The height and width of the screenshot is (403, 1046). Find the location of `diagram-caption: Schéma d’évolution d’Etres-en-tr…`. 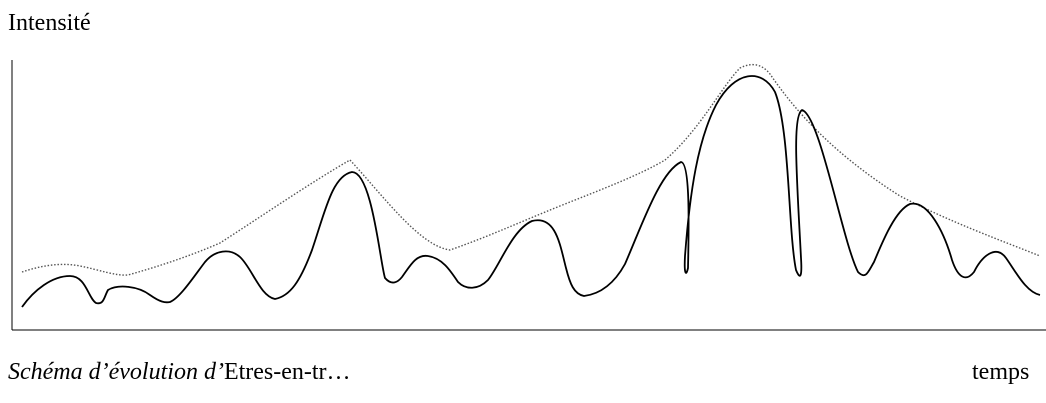

diagram-caption: Schéma d’évolution d’Etres-en-tr… is located at coordinates (179, 372).